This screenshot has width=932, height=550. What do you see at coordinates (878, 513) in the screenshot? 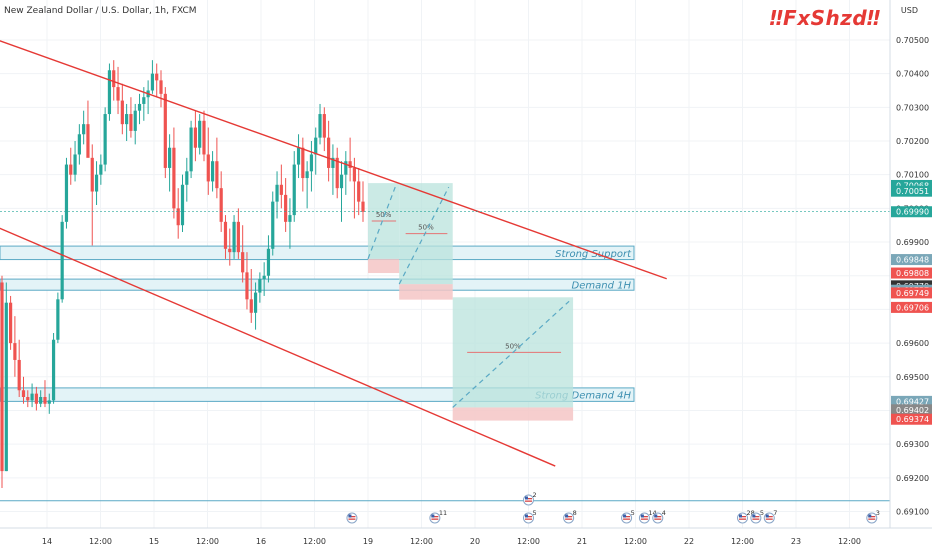
I see `event-badge: 3` at bounding box center [878, 513].